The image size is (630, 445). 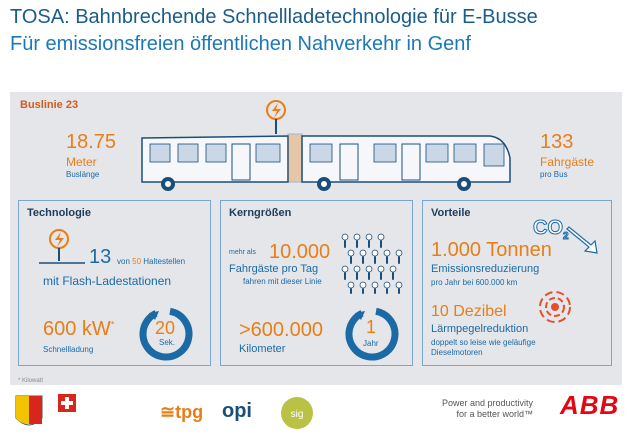 What do you see at coordinates (582, 240) in the screenshot?
I see `co2-reduction-arrow-icon` at bounding box center [582, 240].